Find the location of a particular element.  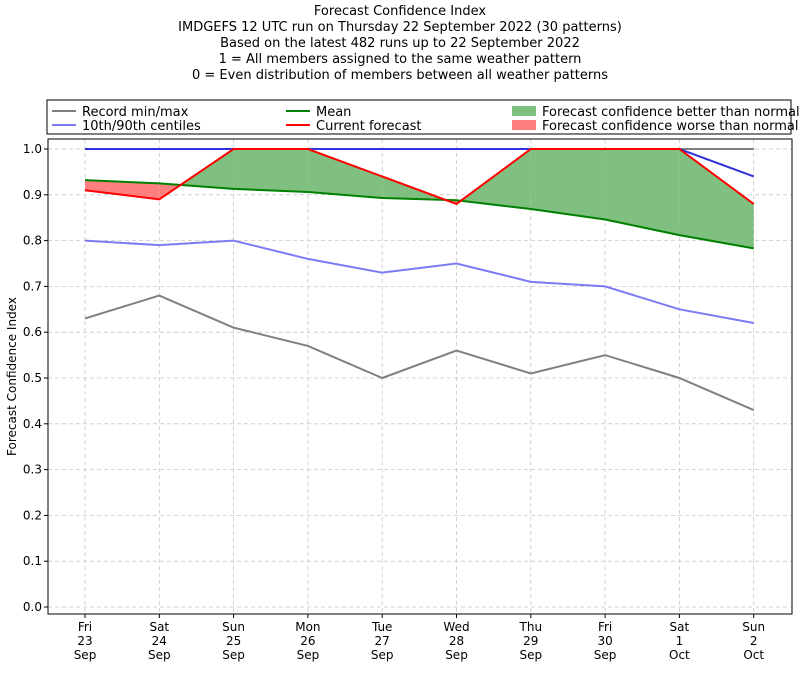

mean-line is located at coordinates (419, 214).